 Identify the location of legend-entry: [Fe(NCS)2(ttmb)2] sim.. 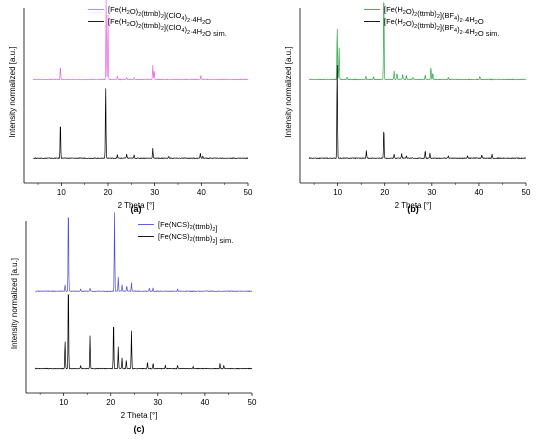
(195, 238).